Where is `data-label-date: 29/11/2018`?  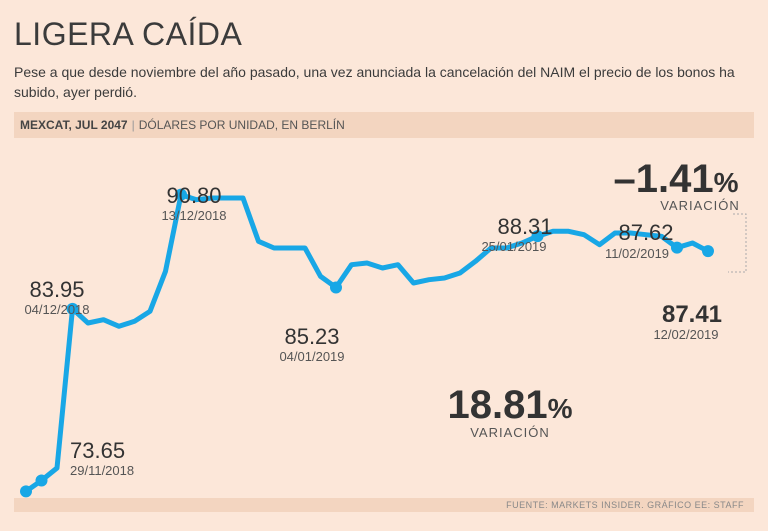
data-label-date: 29/11/2018 is located at coordinates (102, 470).